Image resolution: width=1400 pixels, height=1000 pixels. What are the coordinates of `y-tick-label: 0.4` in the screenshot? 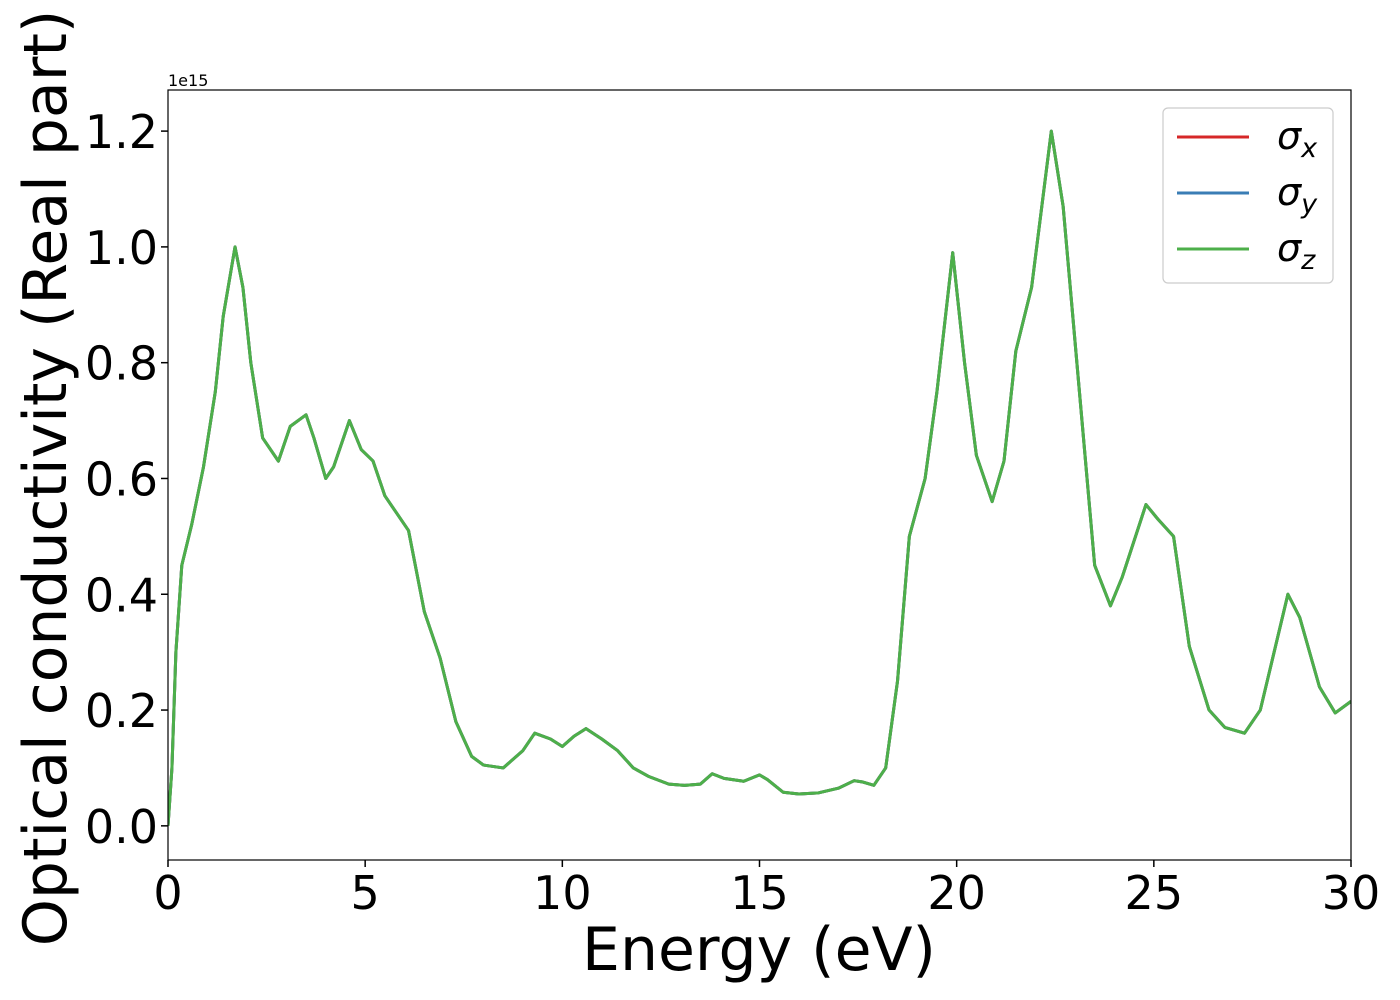 It's located at (121, 595).